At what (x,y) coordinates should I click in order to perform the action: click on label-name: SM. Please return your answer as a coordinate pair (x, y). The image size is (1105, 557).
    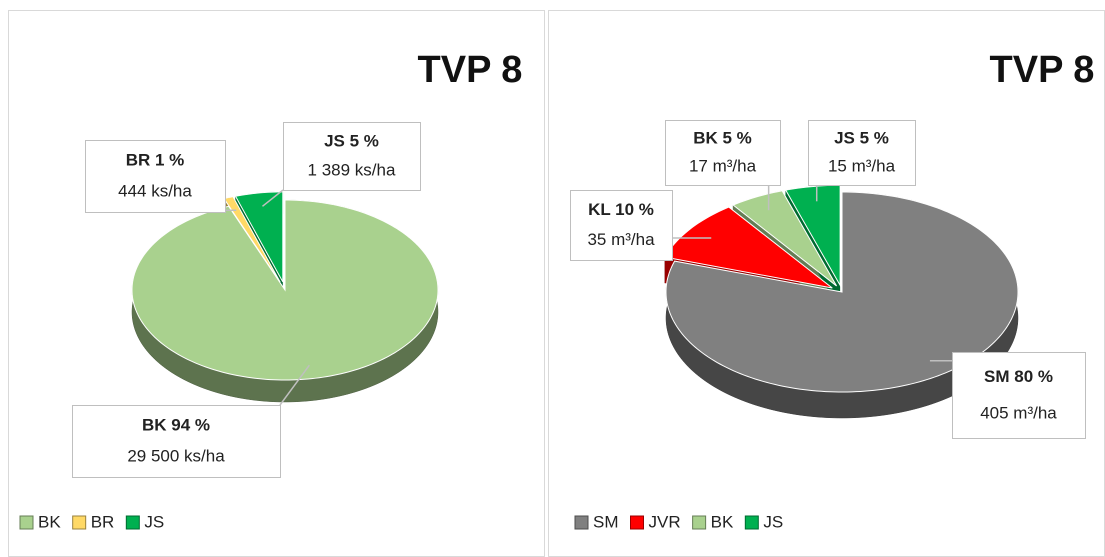
    Looking at the image, I should click on (997, 376).